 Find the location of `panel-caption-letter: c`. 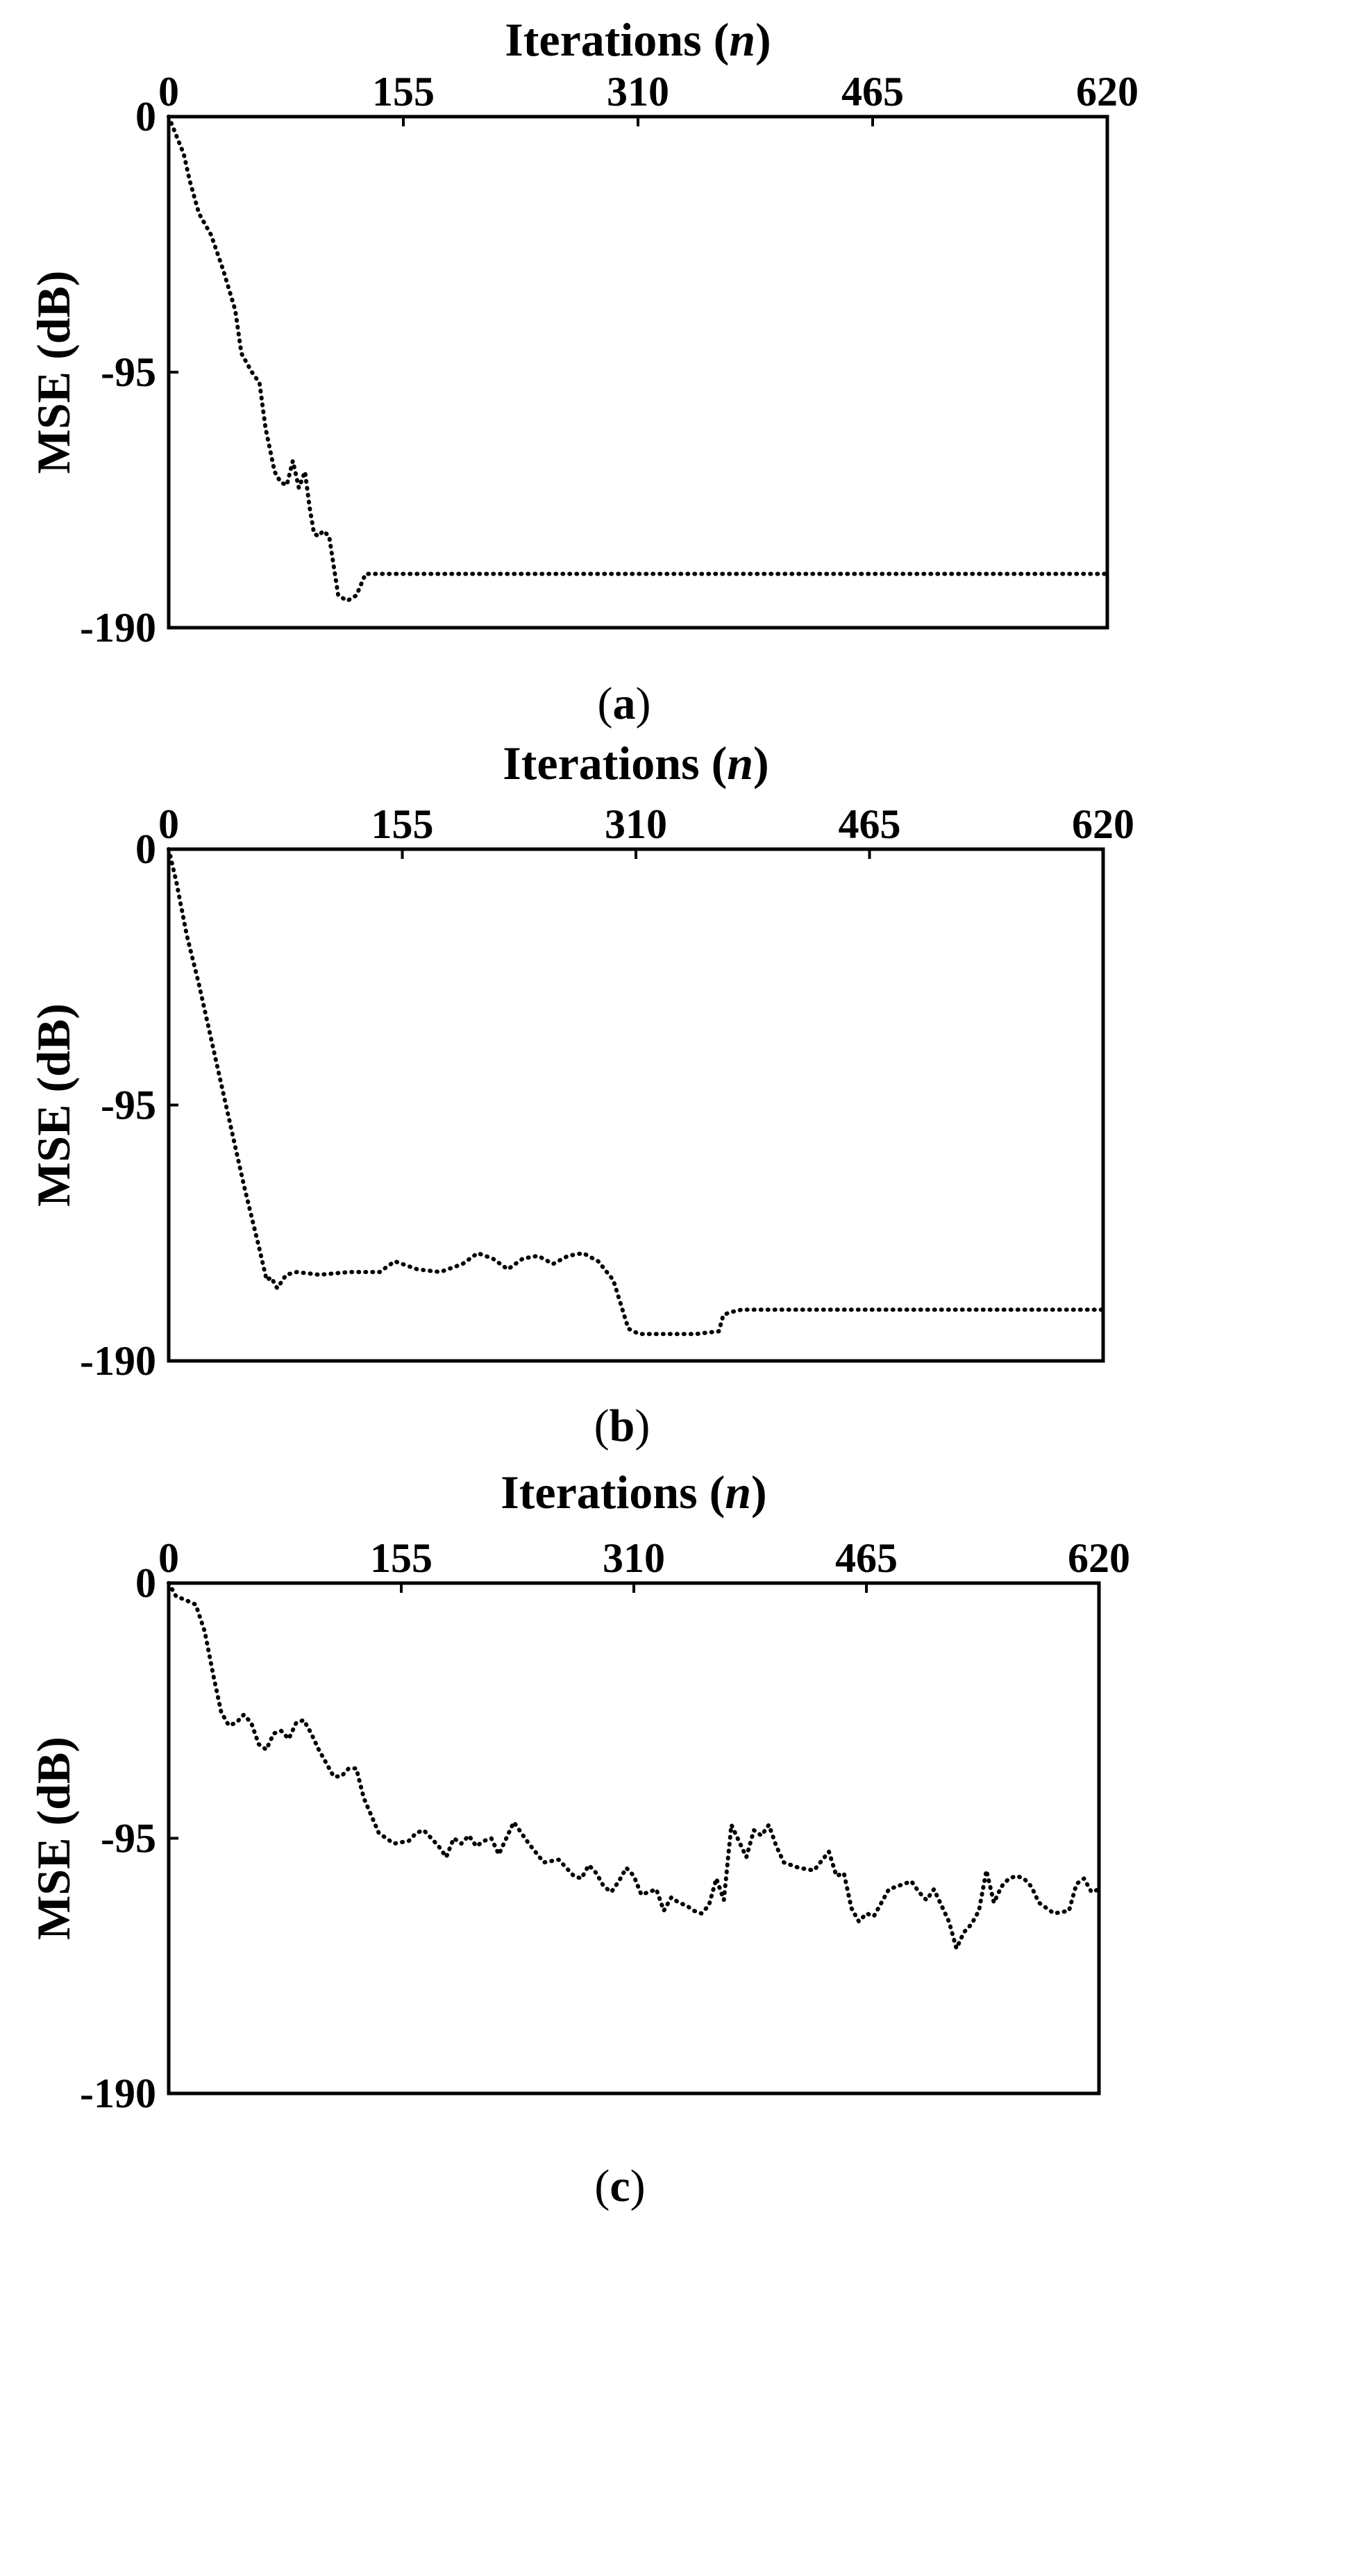

panel-caption-letter: c is located at coordinates (620, 2186).